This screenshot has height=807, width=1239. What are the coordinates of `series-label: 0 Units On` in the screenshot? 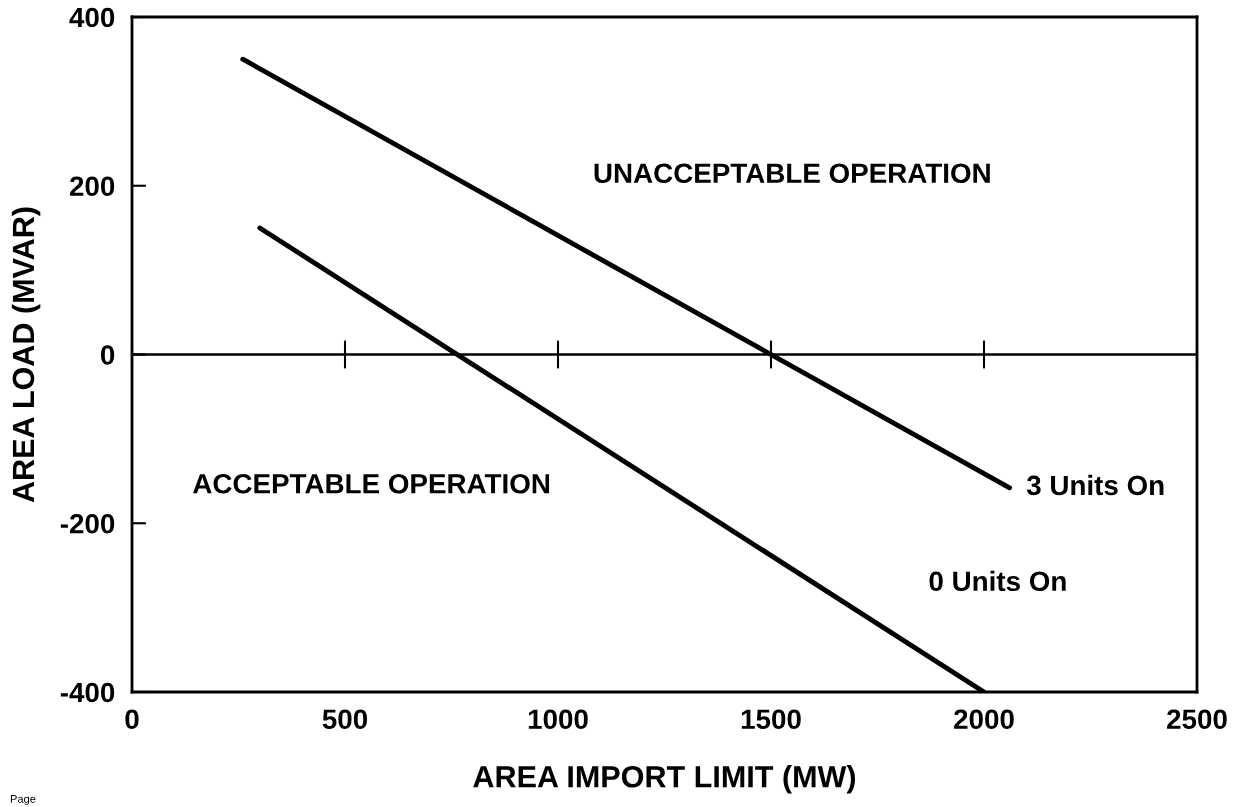 It's located at (997, 581).